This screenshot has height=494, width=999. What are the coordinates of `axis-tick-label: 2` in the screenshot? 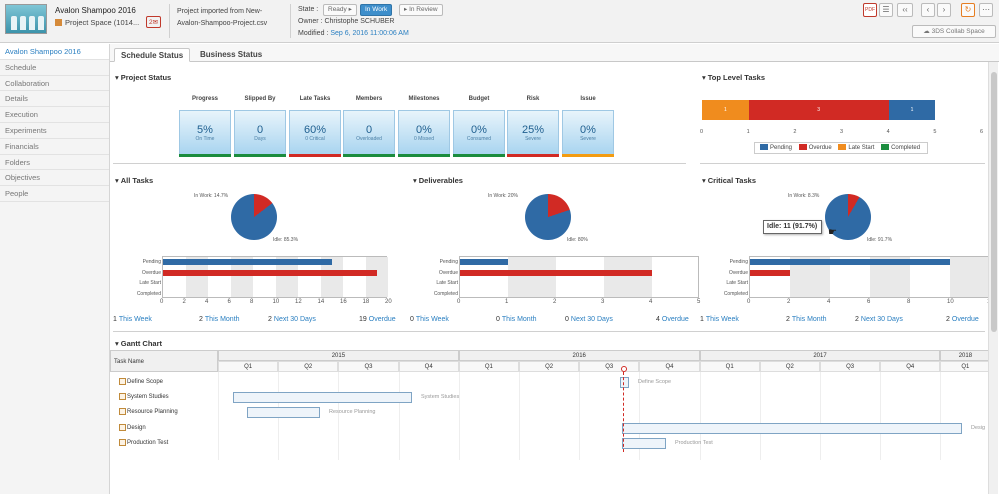 It's located at (795, 132).